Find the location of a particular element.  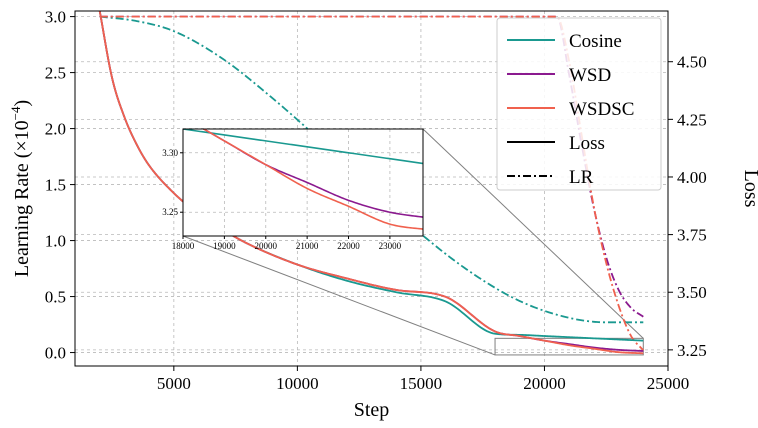

y-right-tick-label: 4.25 is located at coordinates (692, 119).